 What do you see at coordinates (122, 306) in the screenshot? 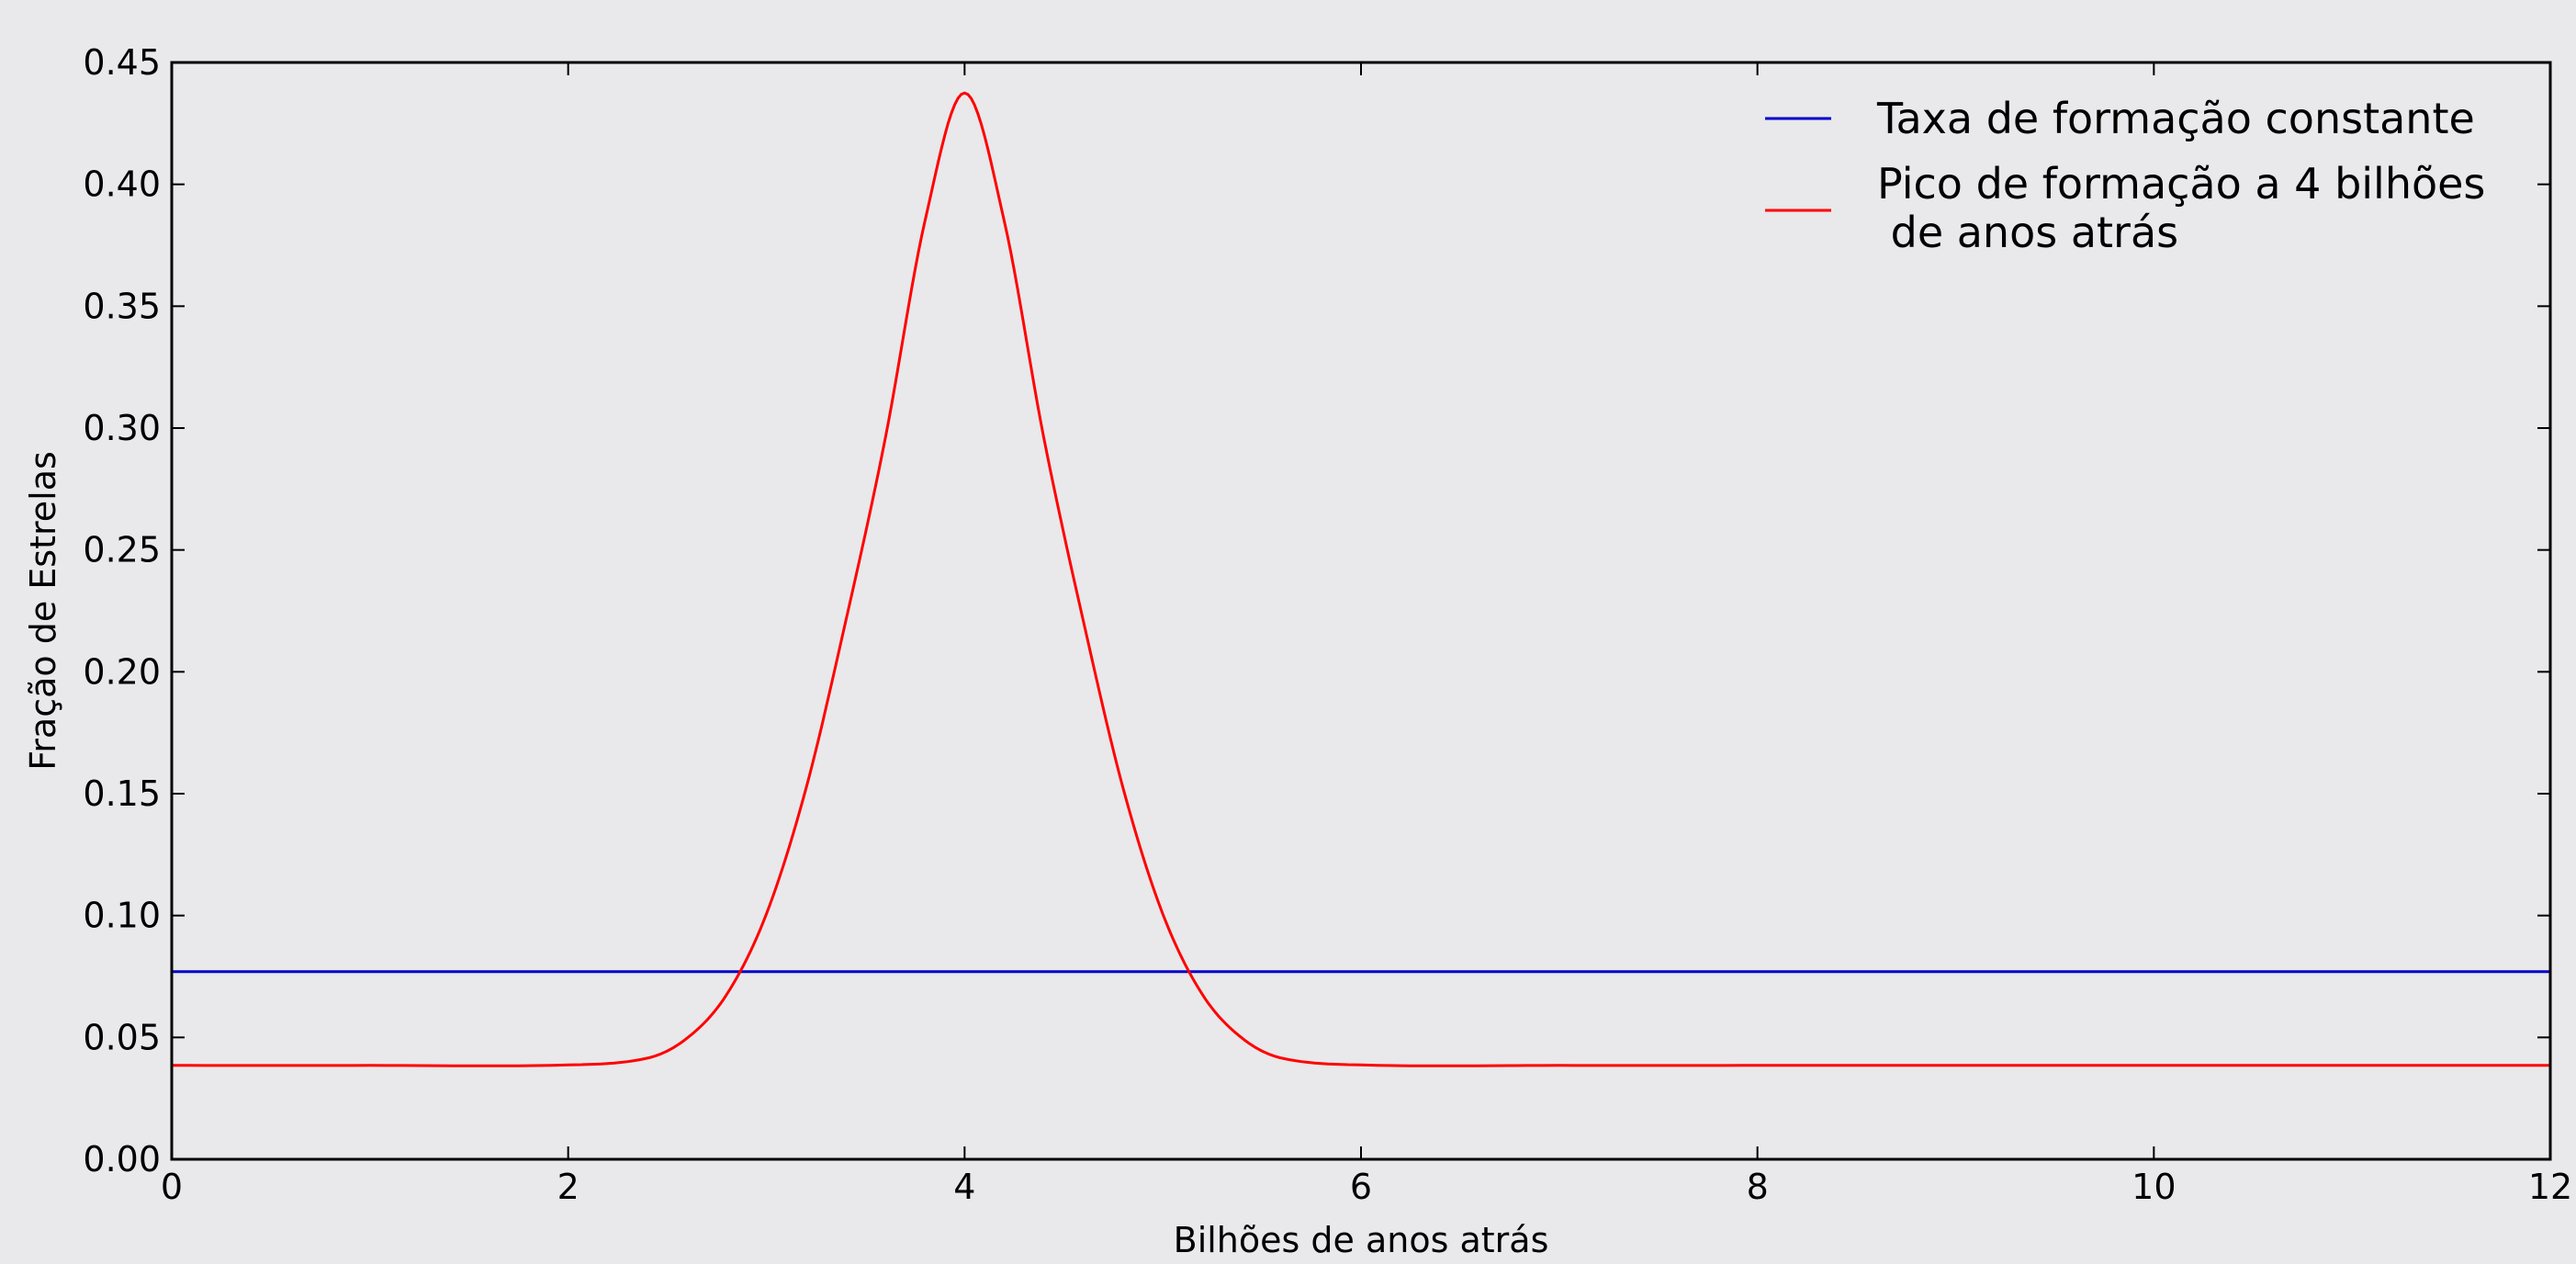
I see `y-tick-label: 0.35` at bounding box center [122, 306].